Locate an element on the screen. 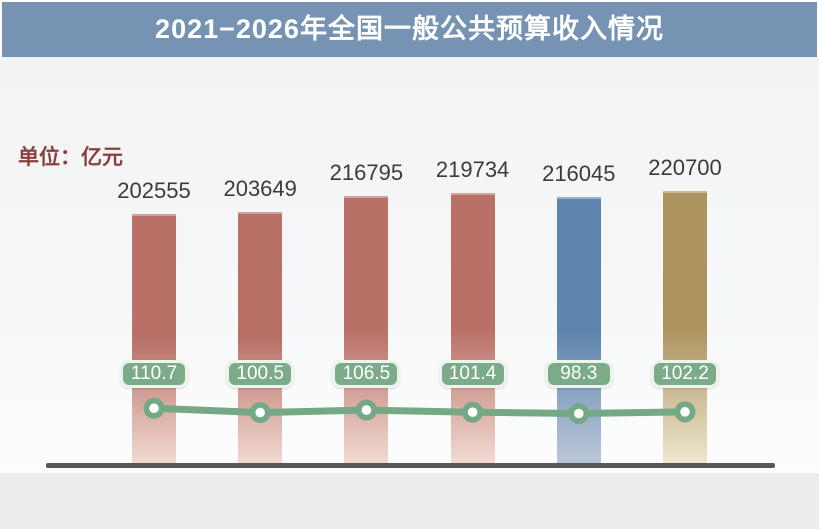 The height and width of the screenshot is (529, 819). bar-value-label: 216795 is located at coordinates (366, 172).